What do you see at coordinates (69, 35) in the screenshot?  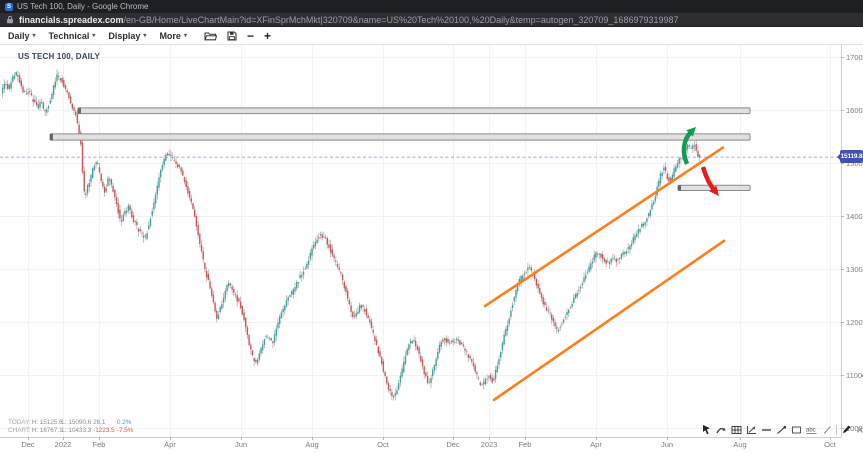 I see `menu-technical-label: Technical` at bounding box center [69, 35].